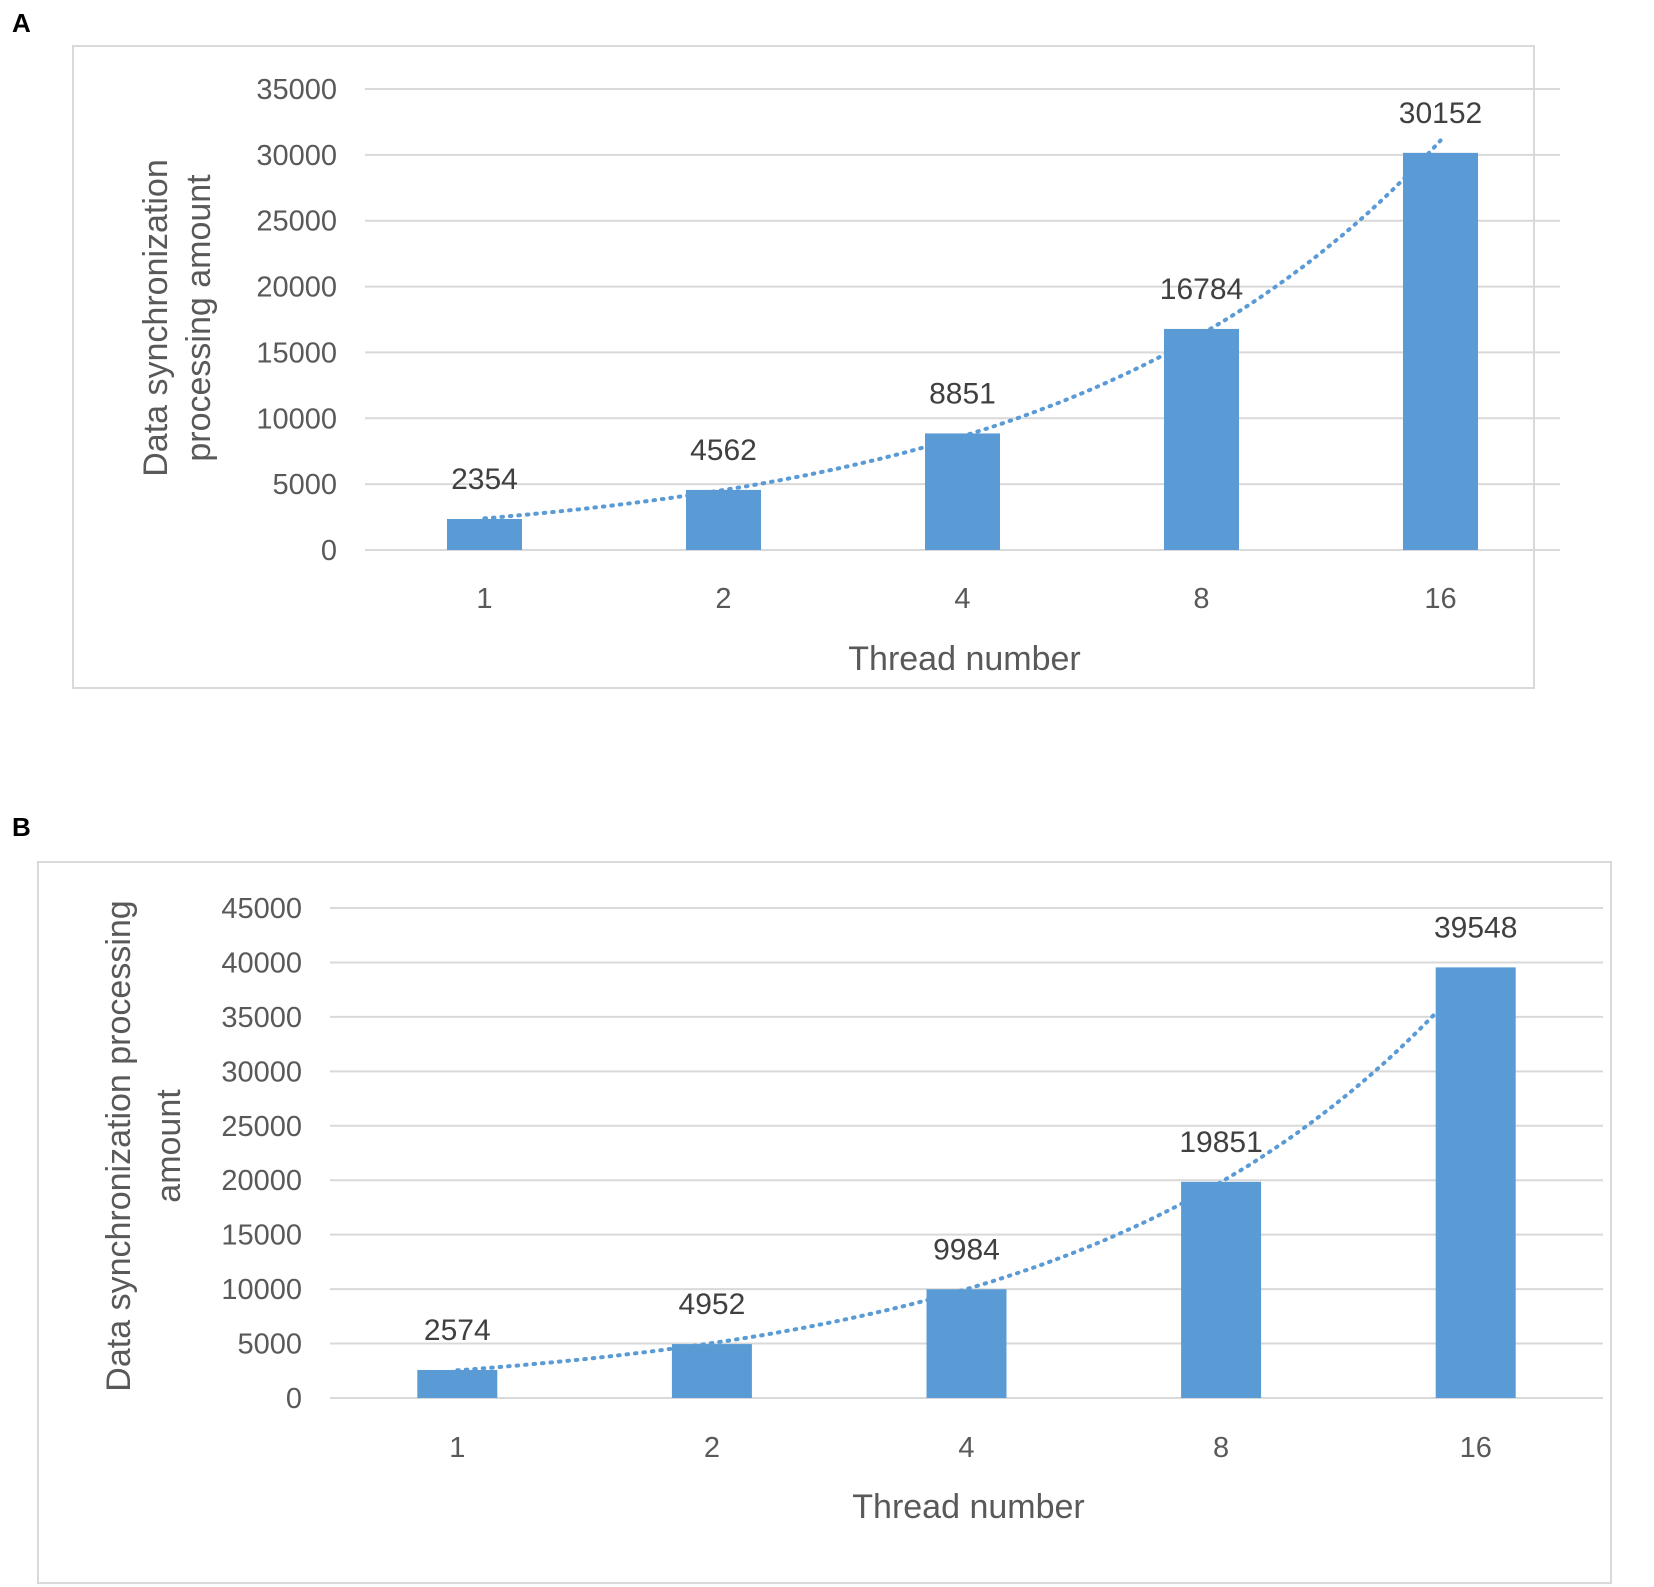  Describe the element at coordinates (119, 1145) in the screenshot. I see `y-axis-title: Data synchronization processing` at that location.